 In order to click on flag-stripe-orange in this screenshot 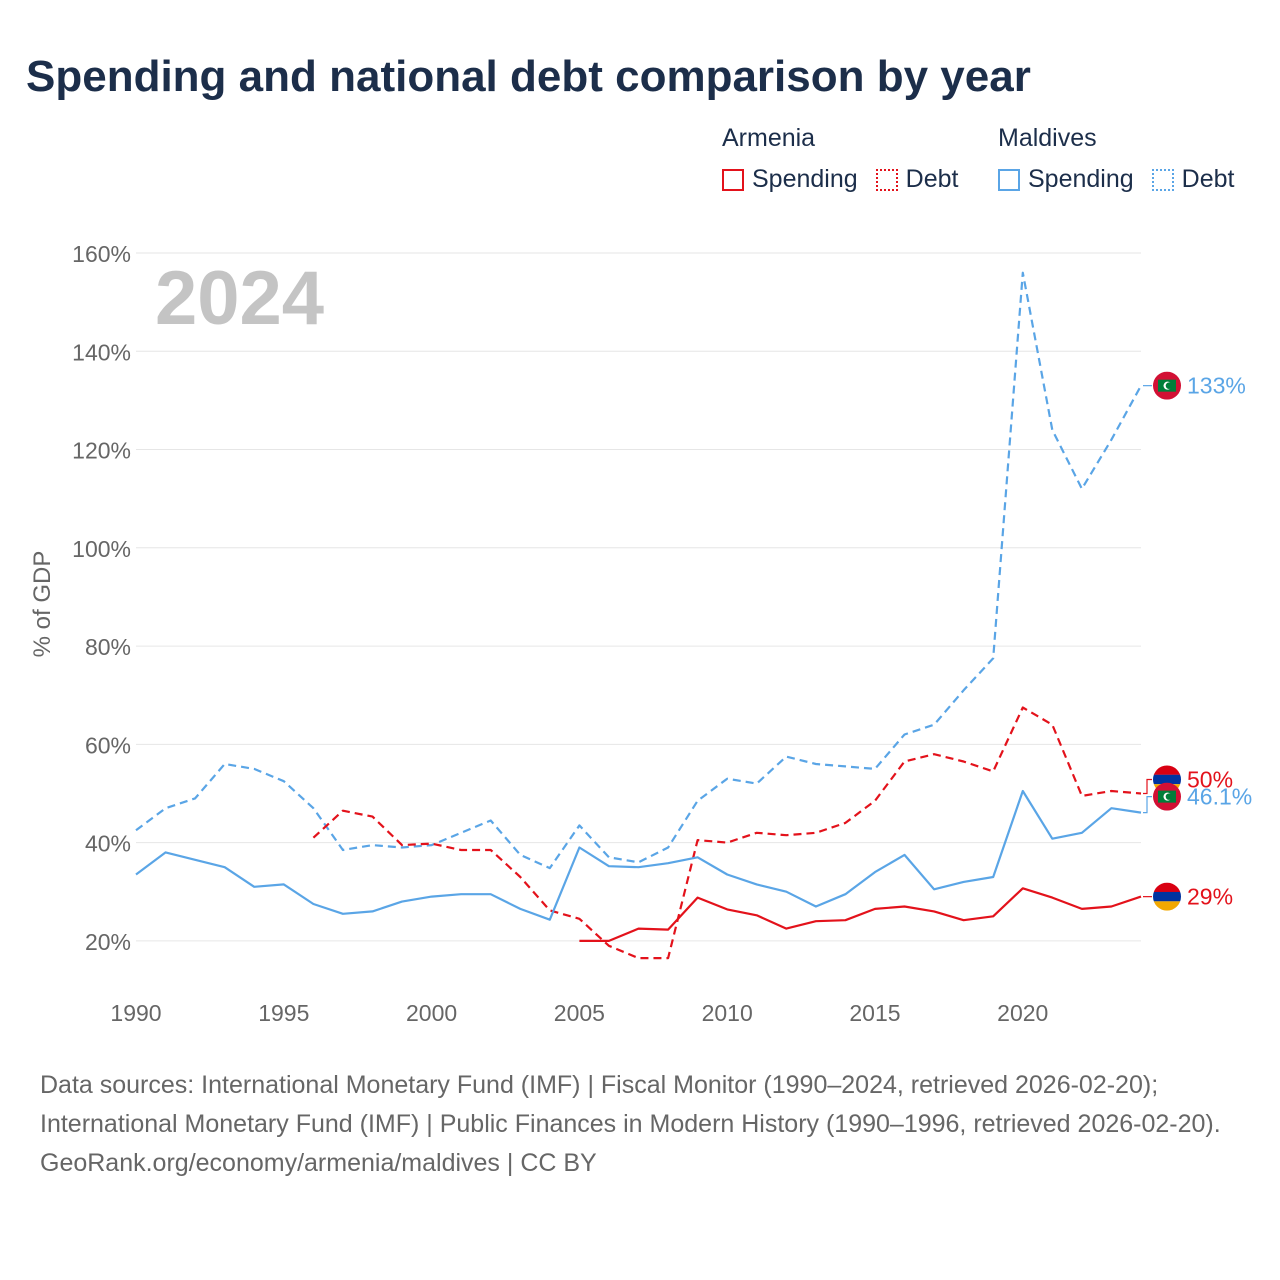, I will do `click(1167, 906)`.